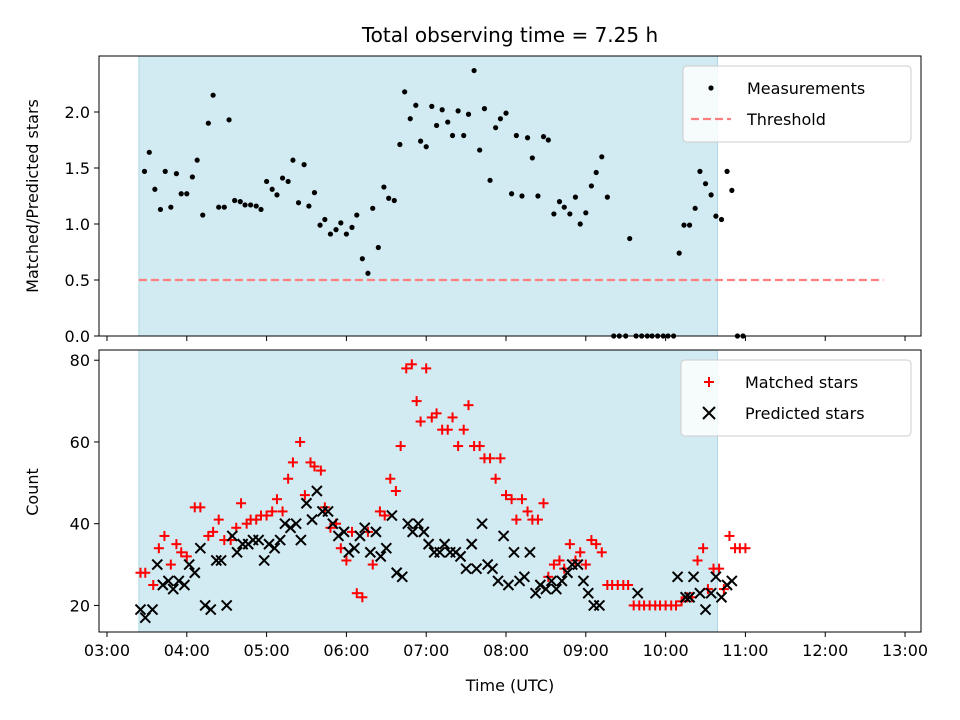  Describe the element at coordinates (709, 413) in the screenshot. I see `legend-x-marker` at that location.